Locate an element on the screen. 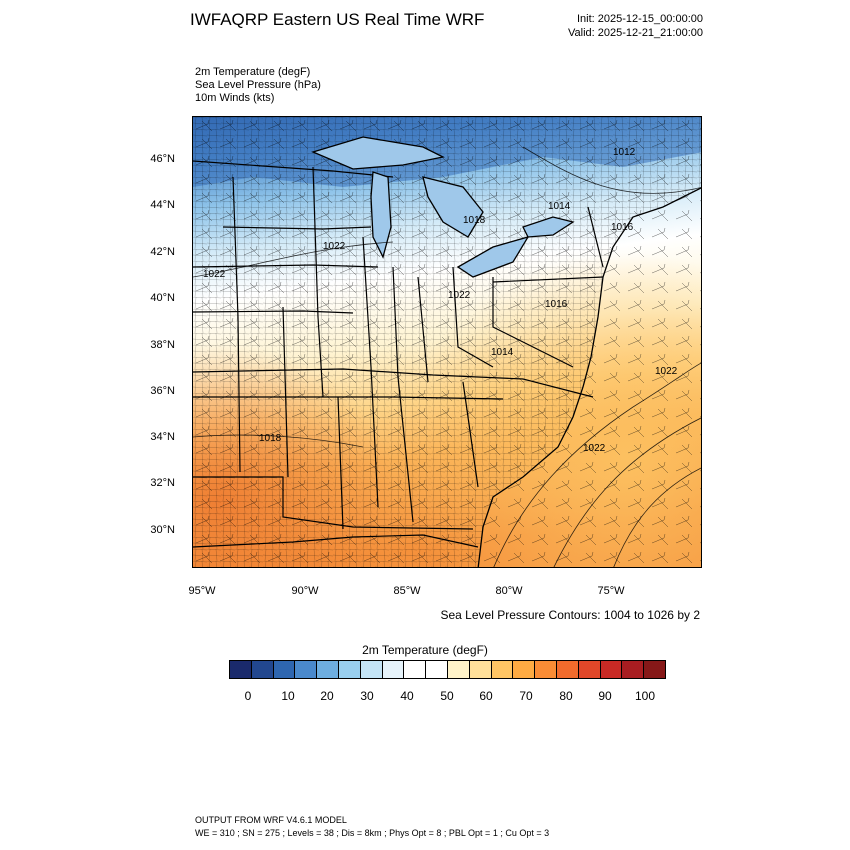 Image resolution: width=850 pixels, height=850 pixels. lat-label: 32°N is located at coordinates (162, 483).